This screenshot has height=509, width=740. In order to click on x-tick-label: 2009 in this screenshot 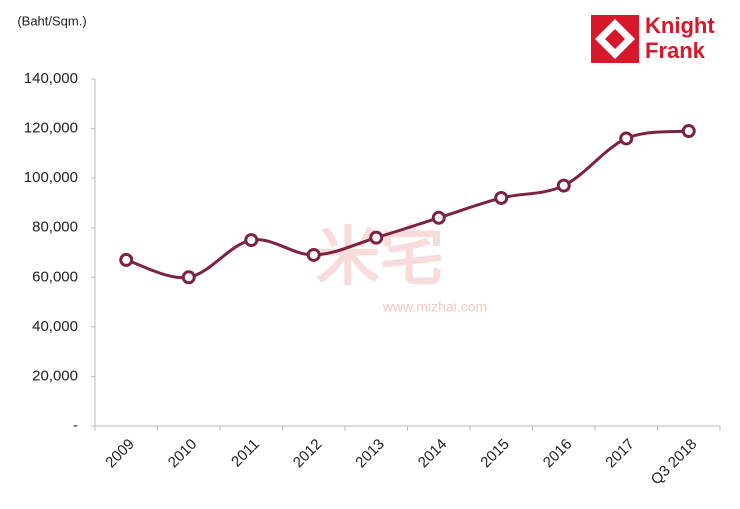, I will do `click(120, 454)`.